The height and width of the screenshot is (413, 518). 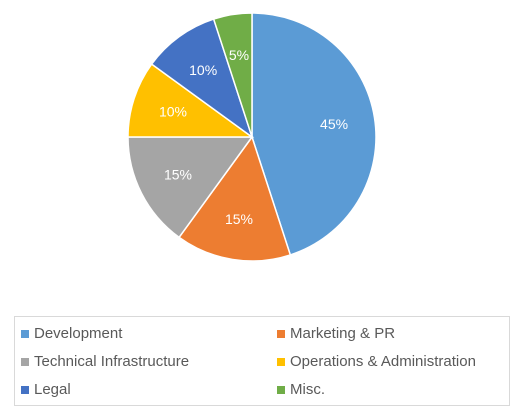 I want to click on legend-item-operations-administration: Operations & Administration, so click(x=376, y=361).